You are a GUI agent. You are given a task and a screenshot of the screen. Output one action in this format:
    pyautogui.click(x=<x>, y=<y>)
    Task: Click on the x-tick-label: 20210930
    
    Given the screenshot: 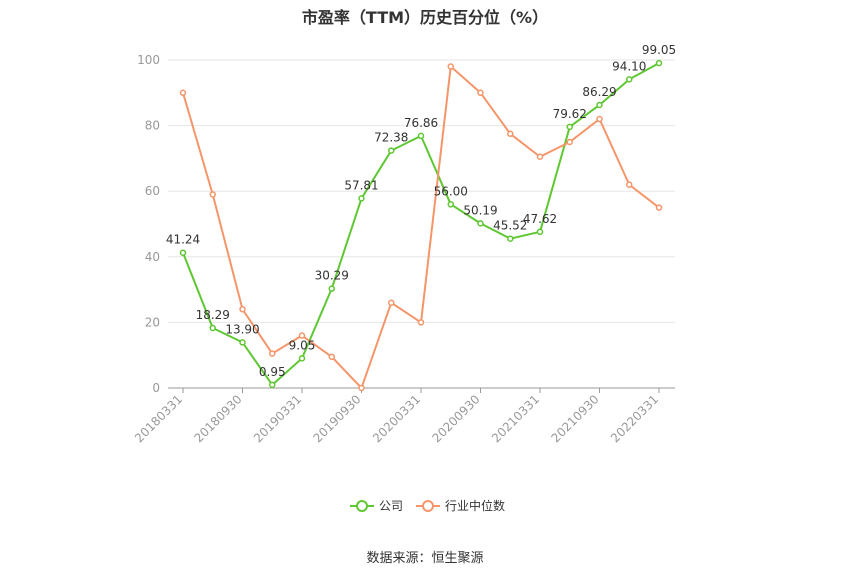 What is the action you would take?
    pyautogui.click(x=575, y=418)
    